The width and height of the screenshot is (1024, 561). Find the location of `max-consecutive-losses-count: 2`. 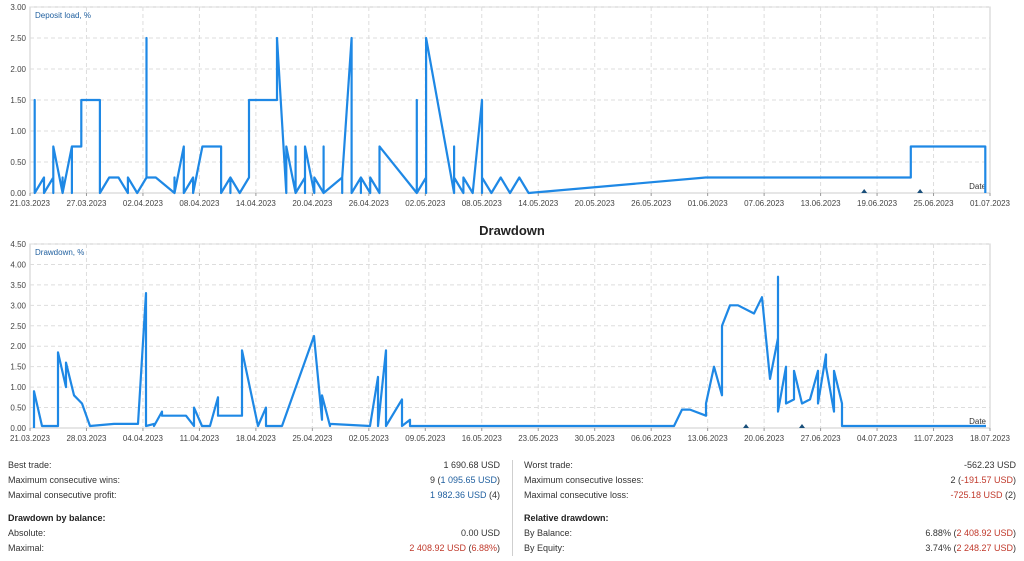

max-consecutive-losses-count: 2 is located at coordinates (953, 480).